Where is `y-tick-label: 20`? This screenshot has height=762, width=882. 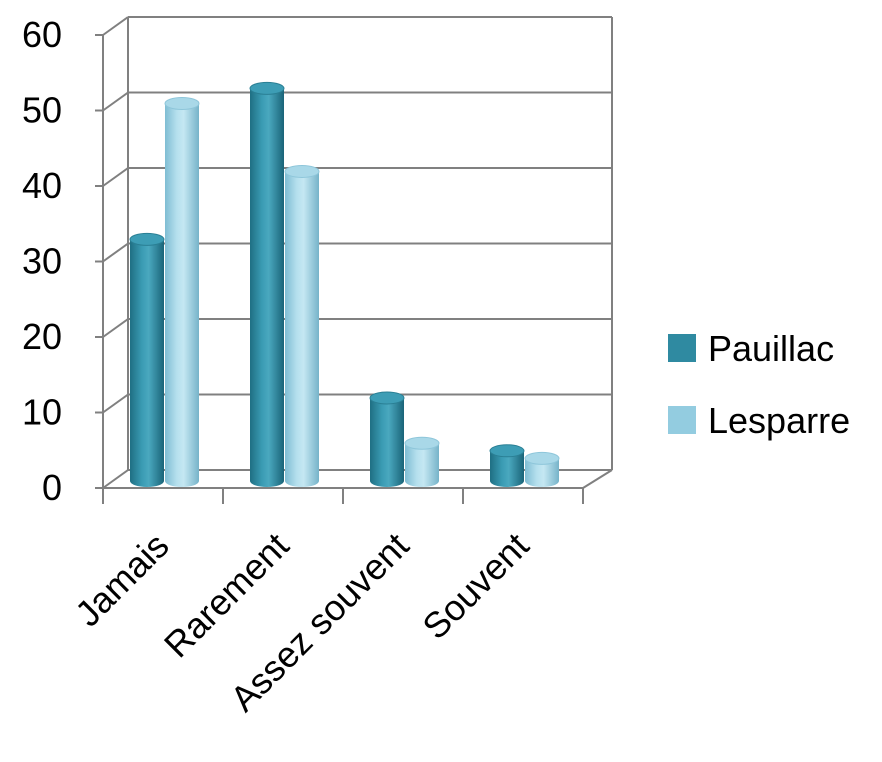 y-tick-label: 20 is located at coordinates (42, 336).